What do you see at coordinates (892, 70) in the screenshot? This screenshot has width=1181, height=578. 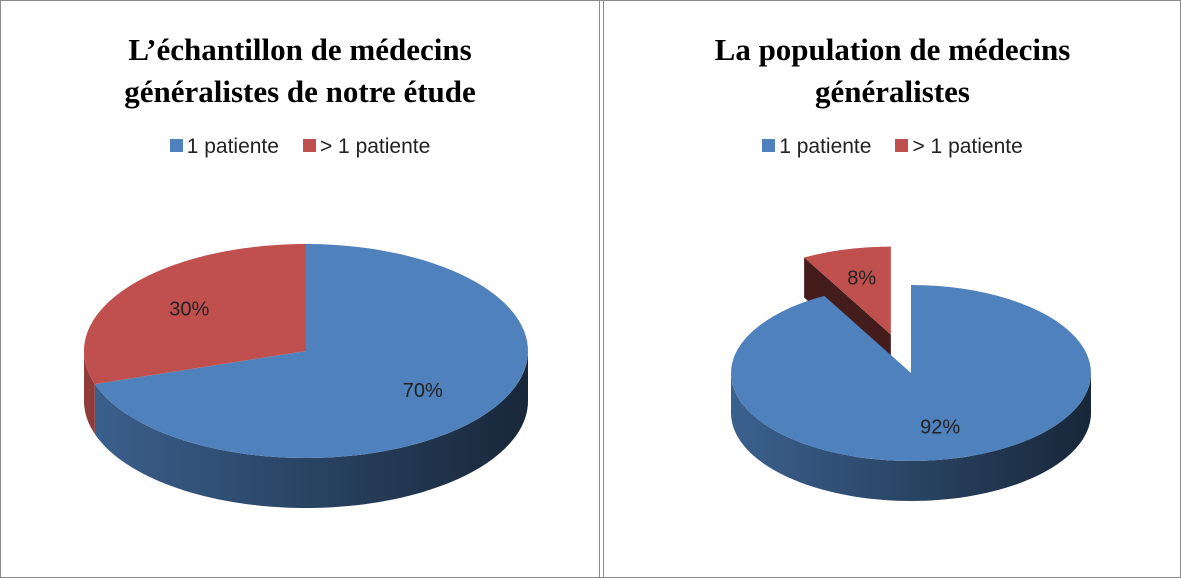 I see `chart-title: La population de médecins généralistes` at bounding box center [892, 70].